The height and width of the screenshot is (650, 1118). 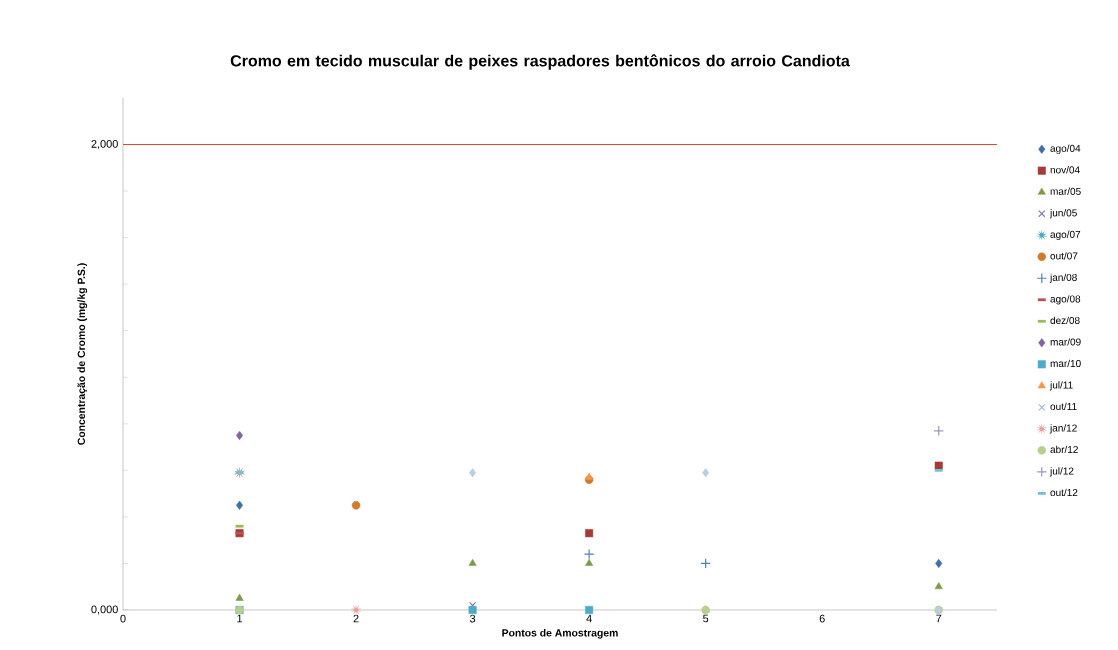 What do you see at coordinates (104, 610) in the screenshot?
I see `y-tick-label: 0,000` at bounding box center [104, 610].